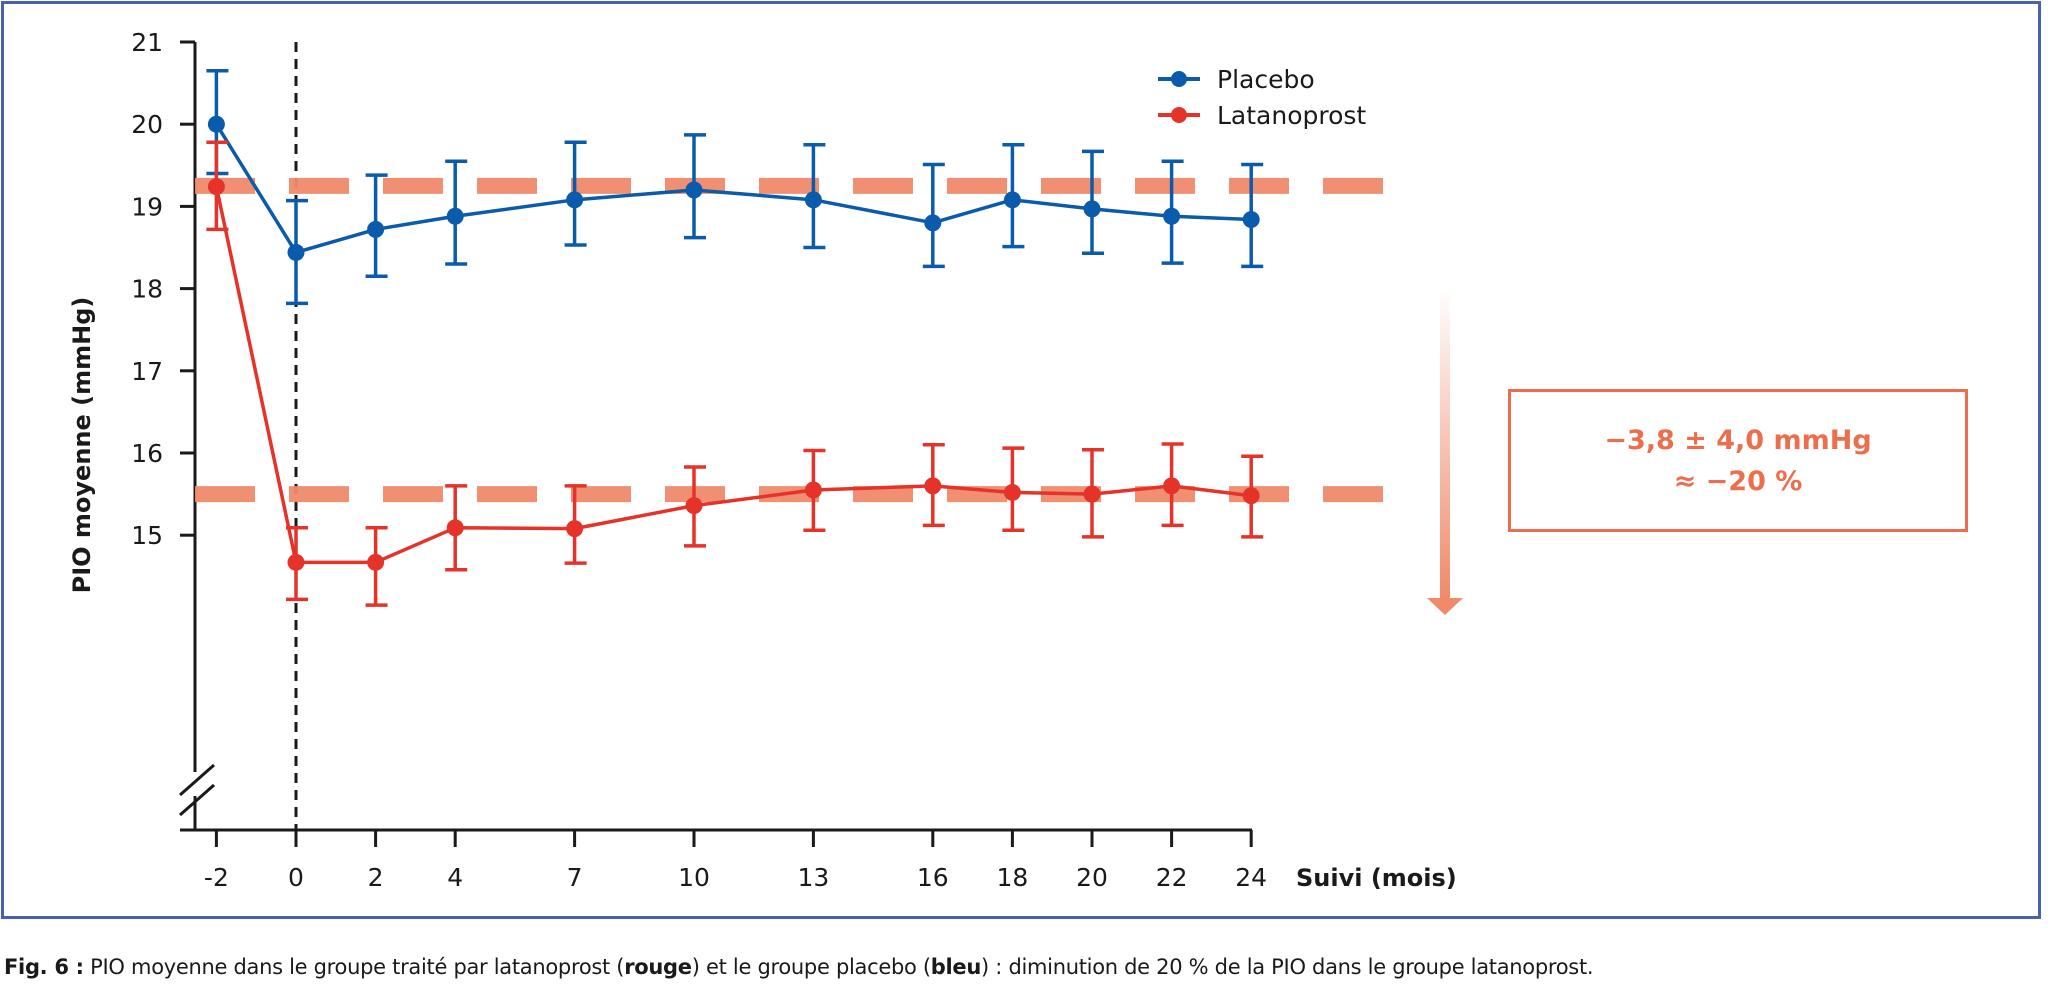 The image size is (2048, 995). Describe the element at coordinates (147, 453) in the screenshot. I see `y-tick-label: 16` at that location.